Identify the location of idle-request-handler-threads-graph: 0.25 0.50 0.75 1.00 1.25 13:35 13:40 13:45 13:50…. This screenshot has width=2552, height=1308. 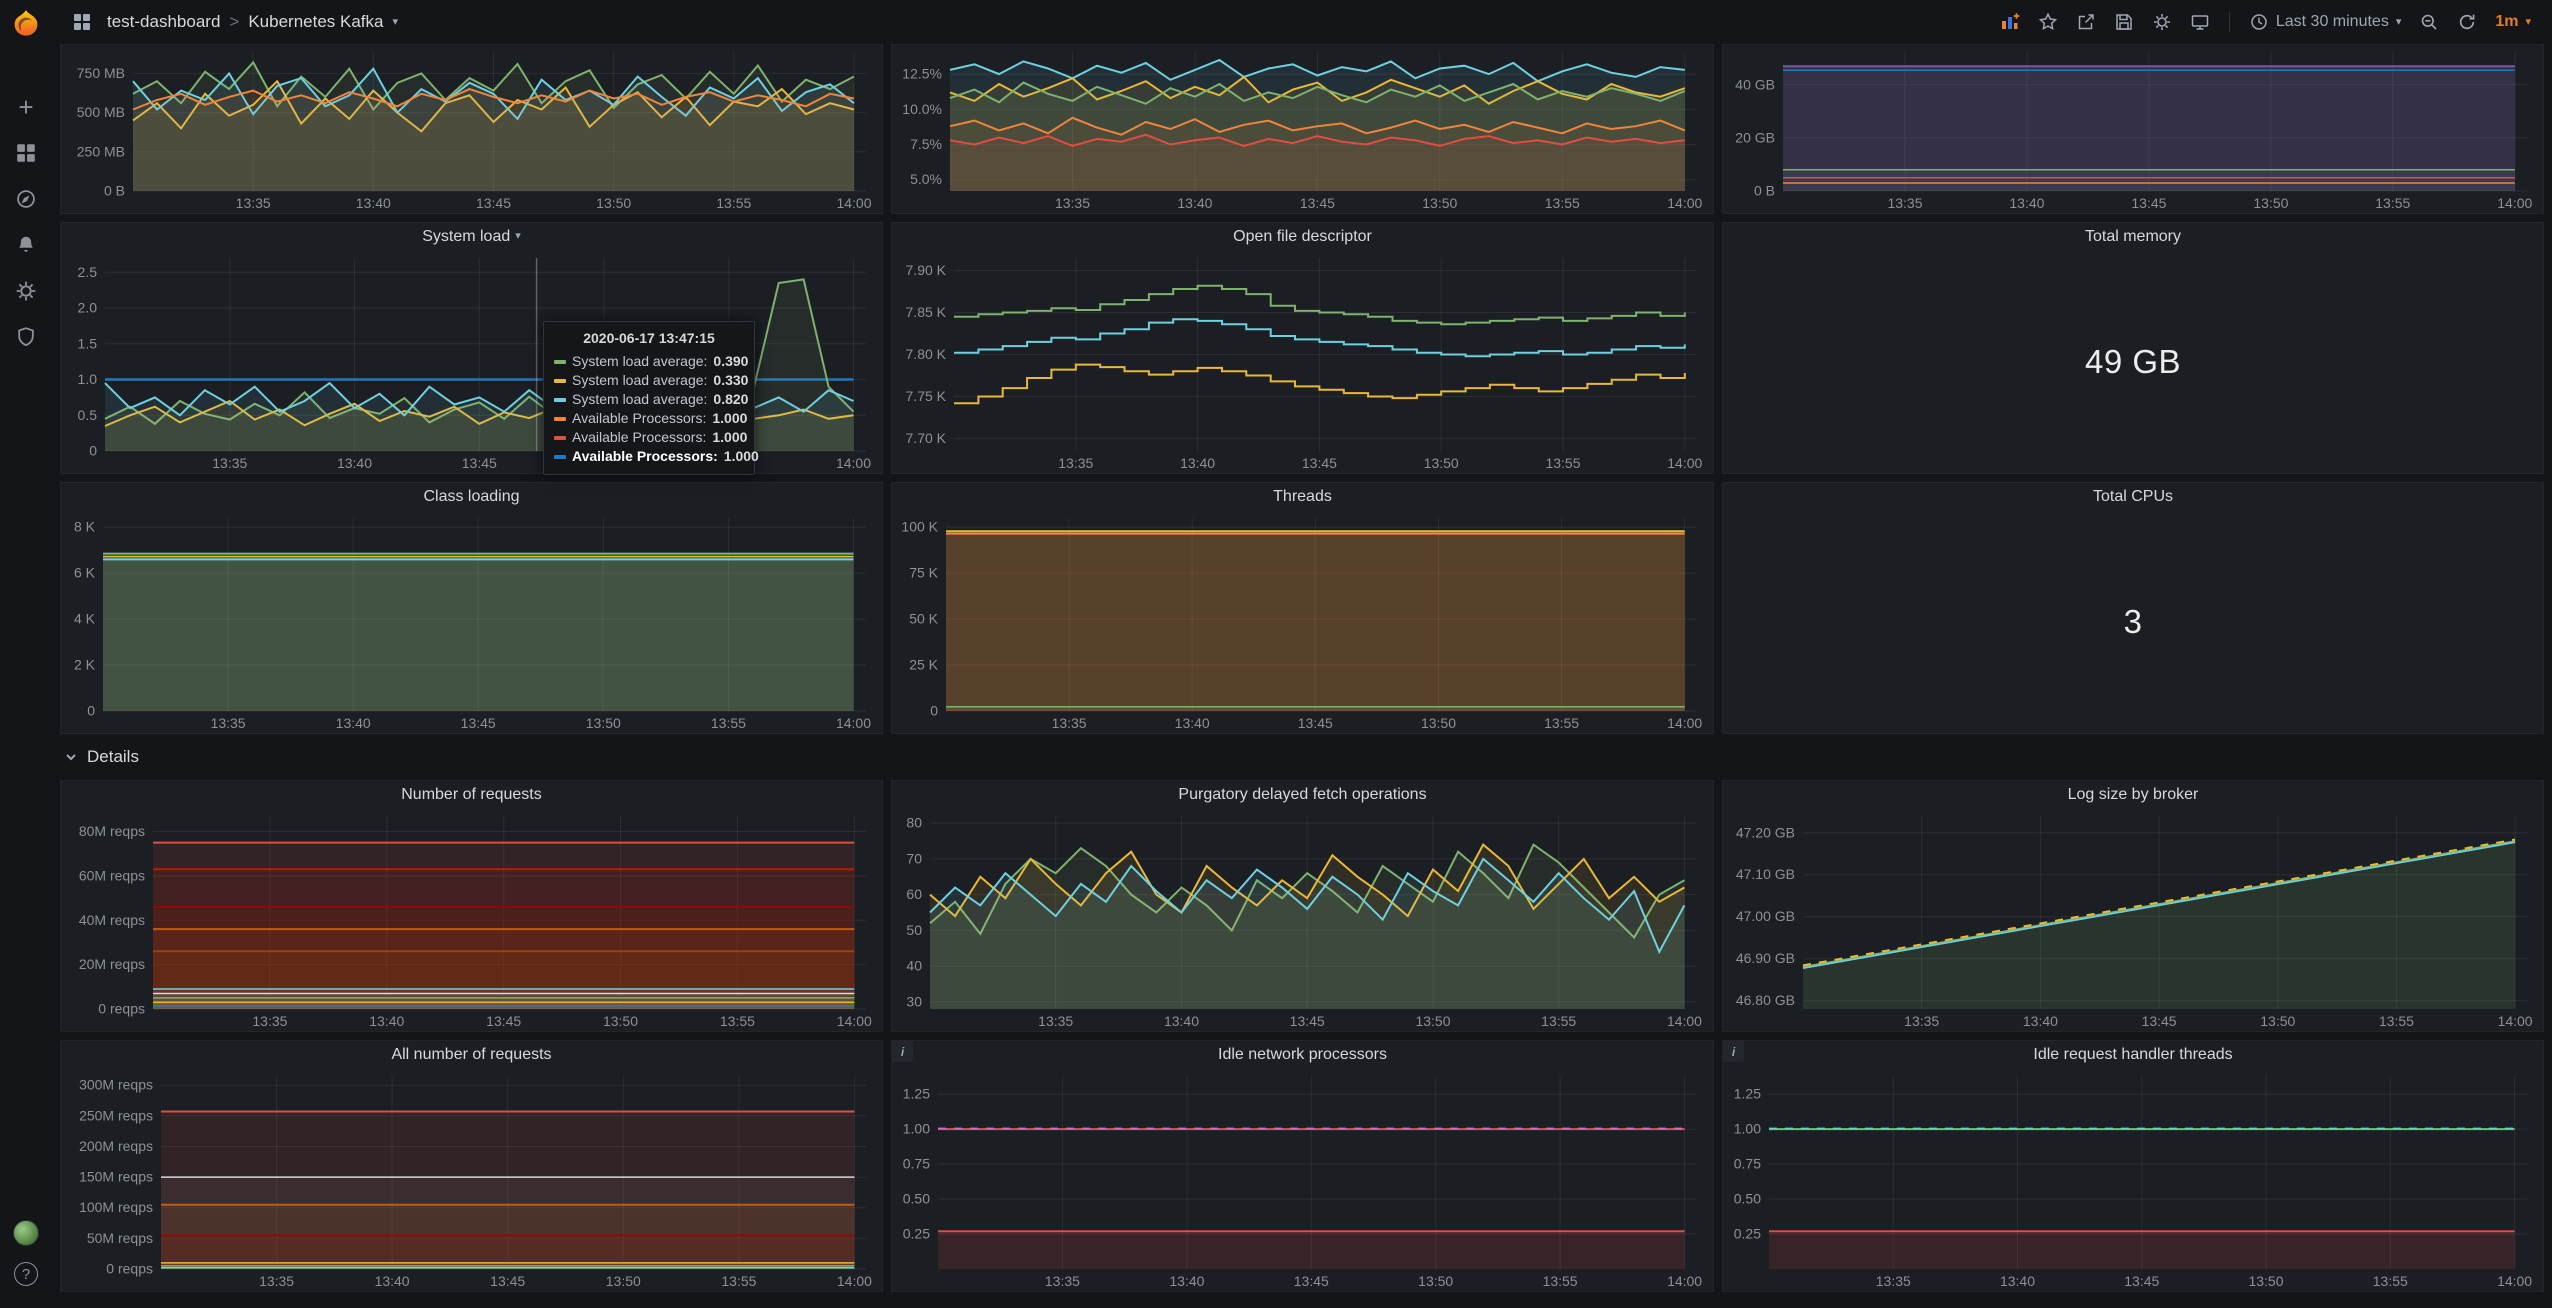
(2133, 1179).